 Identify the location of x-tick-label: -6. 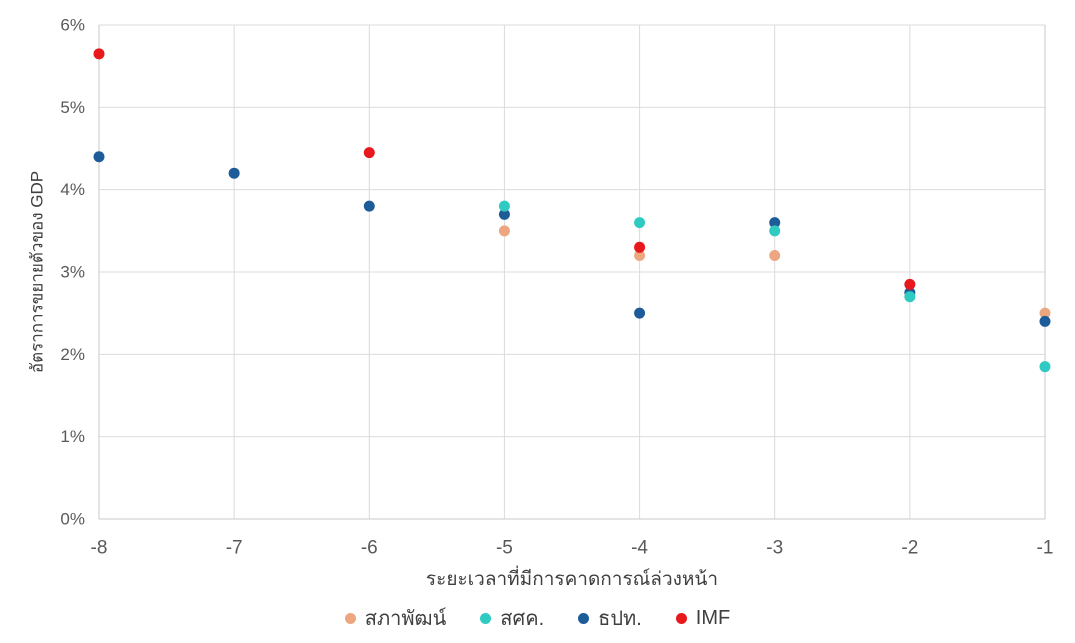
(369, 548).